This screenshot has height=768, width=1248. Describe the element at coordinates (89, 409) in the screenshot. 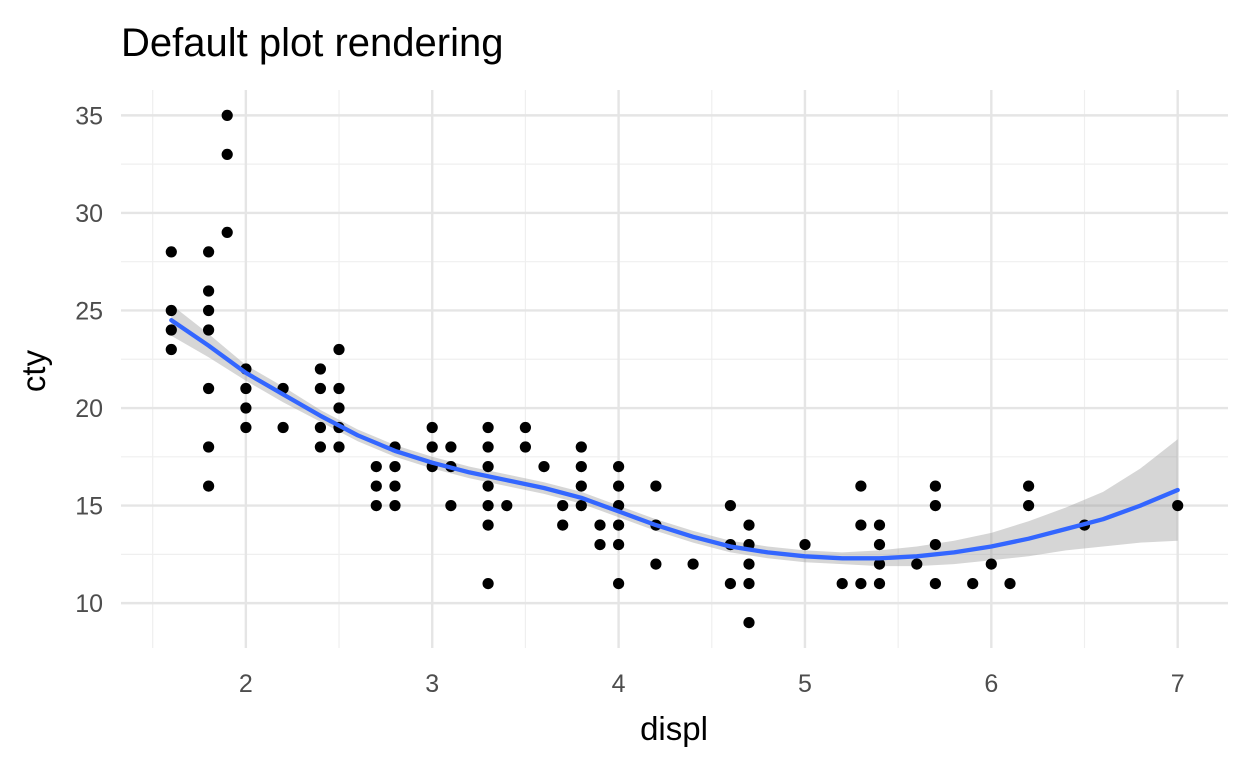

I see `y-tick-label: 20` at that location.